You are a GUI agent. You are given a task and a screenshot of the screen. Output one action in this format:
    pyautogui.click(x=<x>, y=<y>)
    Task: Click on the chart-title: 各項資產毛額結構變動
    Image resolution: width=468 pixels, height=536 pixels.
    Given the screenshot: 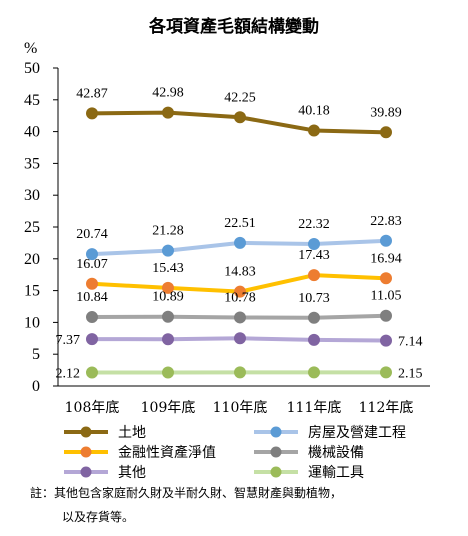 What is the action you would take?
    pyautogui.click(x=233, y=26)
    